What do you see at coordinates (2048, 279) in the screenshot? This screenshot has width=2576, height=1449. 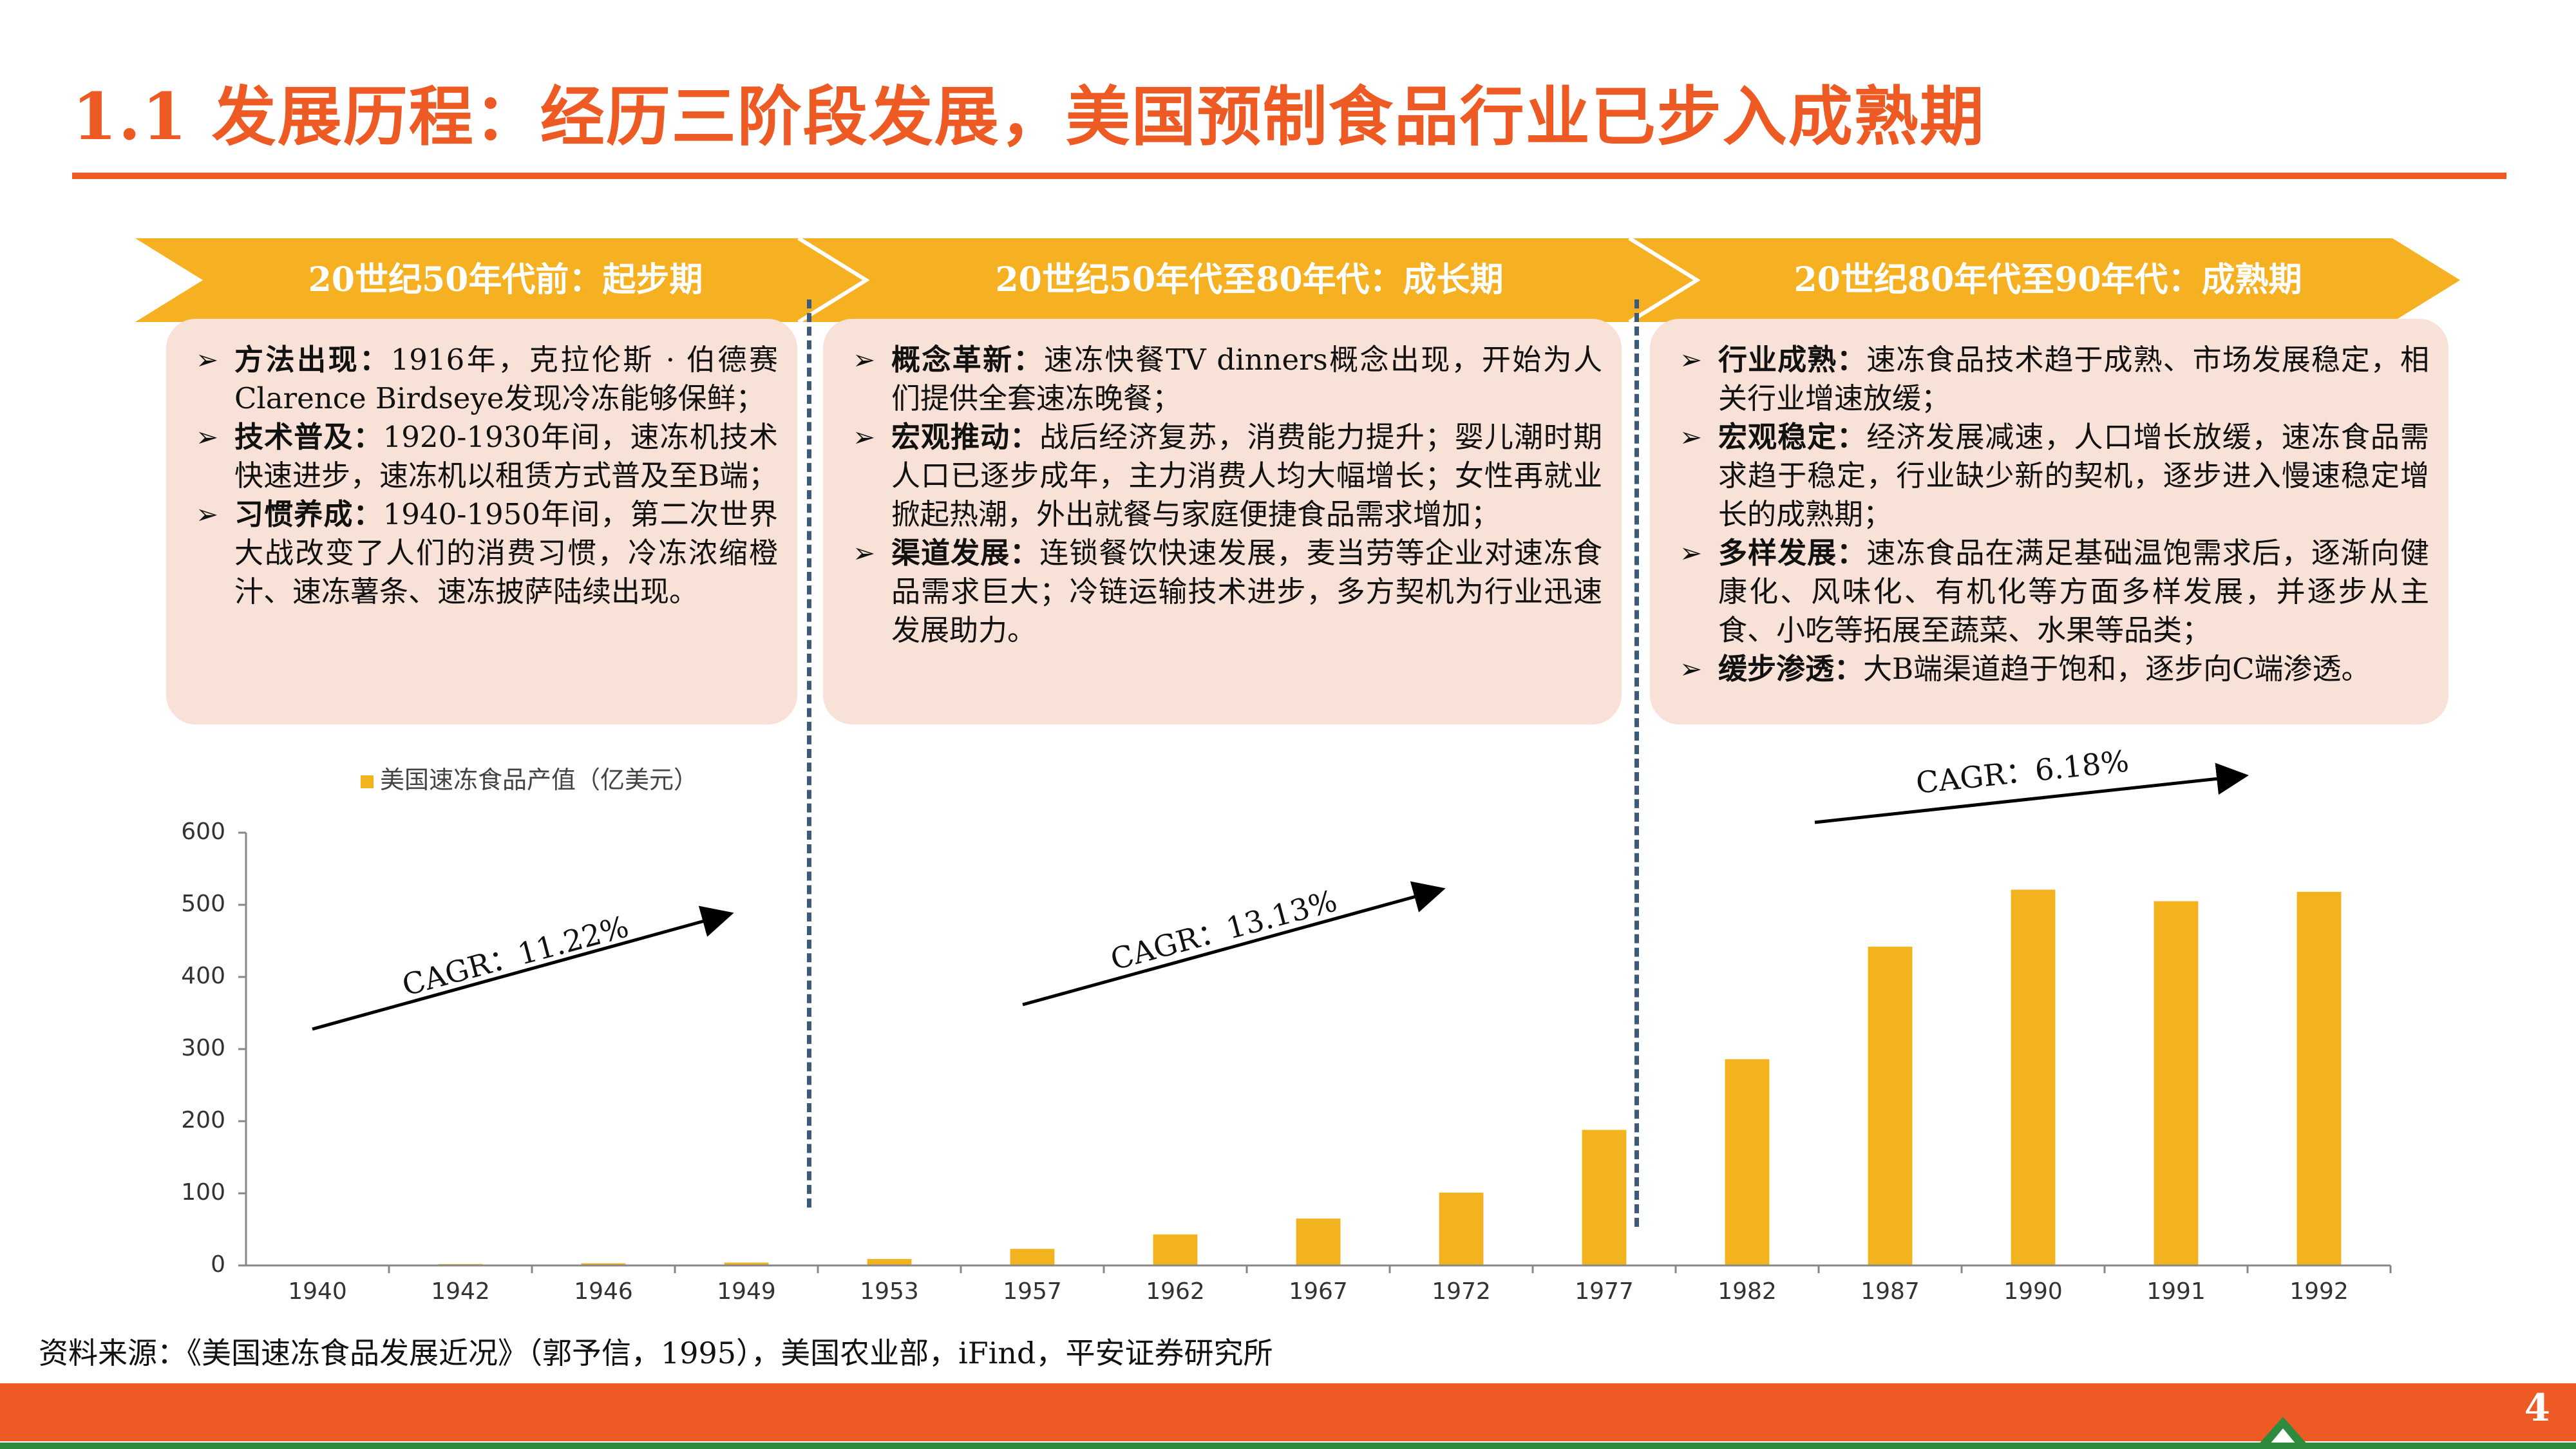 I see `stage-label-3: 20世纪80年代至90年代：成熟期` at bounding box center [2048, 279].